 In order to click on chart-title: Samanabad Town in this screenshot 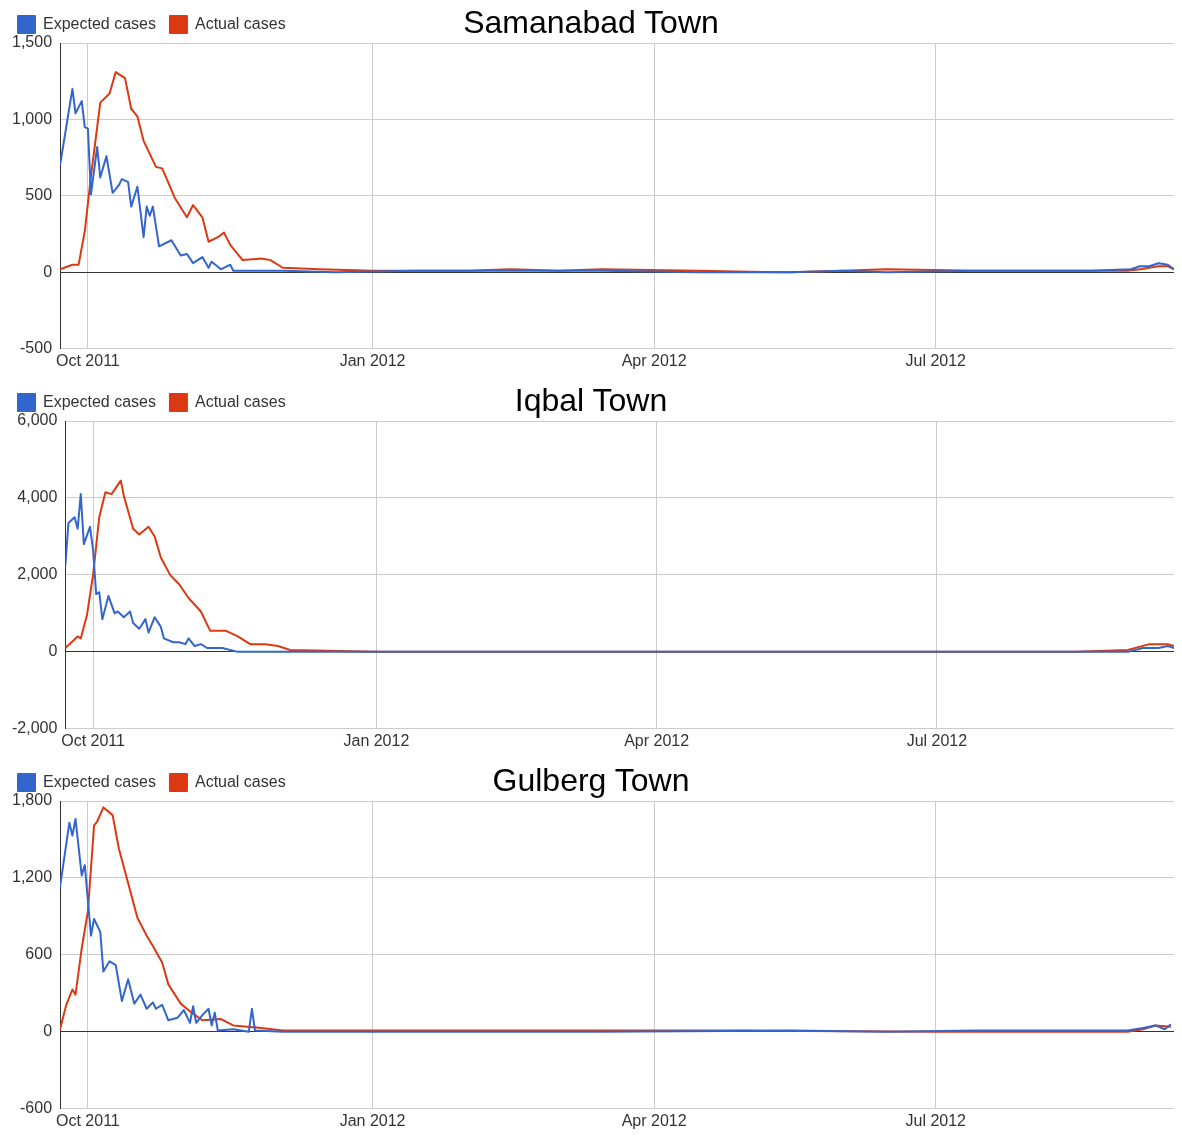, I will do `click(591, 22)`.